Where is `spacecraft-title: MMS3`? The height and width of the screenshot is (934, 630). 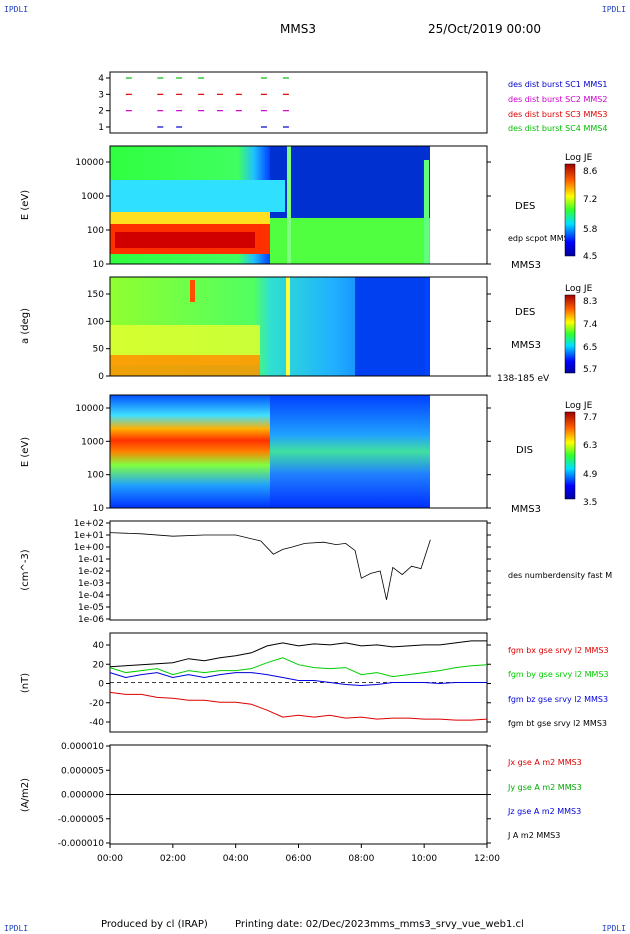
spacecraft-title: MMS3 is located at coordinates (298, 29).